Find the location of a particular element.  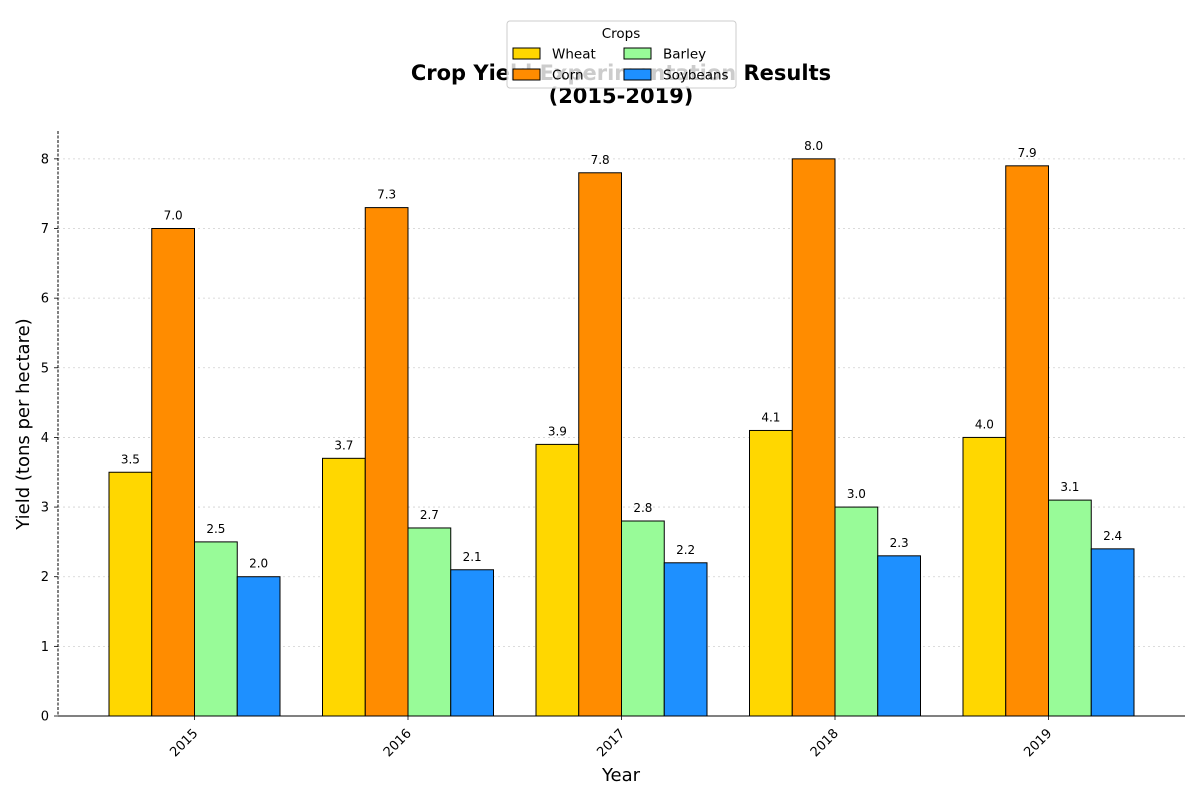

legend-swatch-wheat is located at coordinates (526, 53).